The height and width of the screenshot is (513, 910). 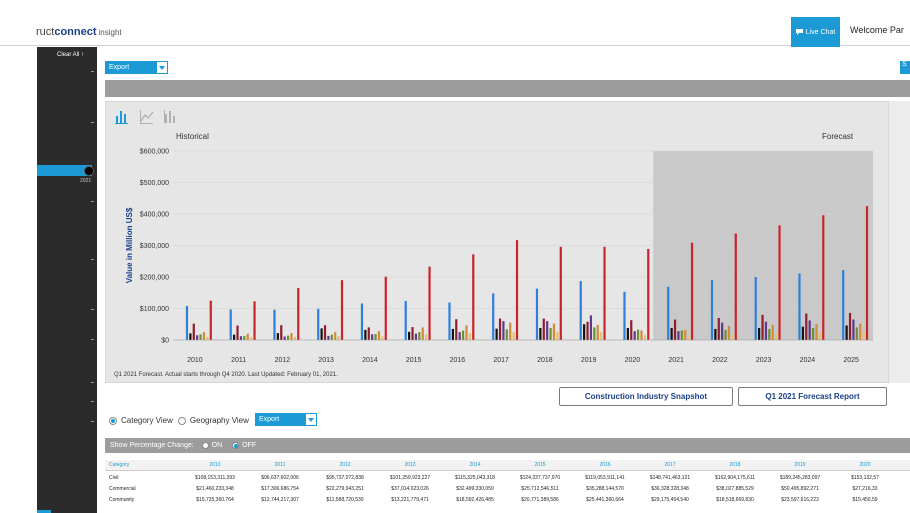 I want to click on table-cell-value: $25,712,546,511, so click(x=540, y=488).